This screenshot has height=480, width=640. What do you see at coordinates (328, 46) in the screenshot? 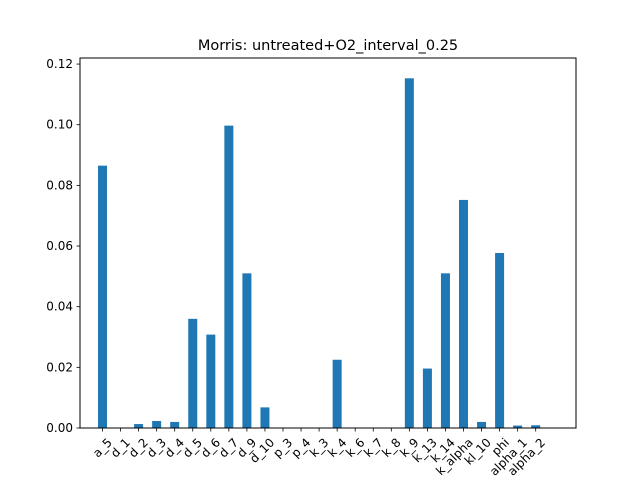
I see `chart-title: Morris: untreated+O2_interval_0.25` at bounding box center [328, 46].